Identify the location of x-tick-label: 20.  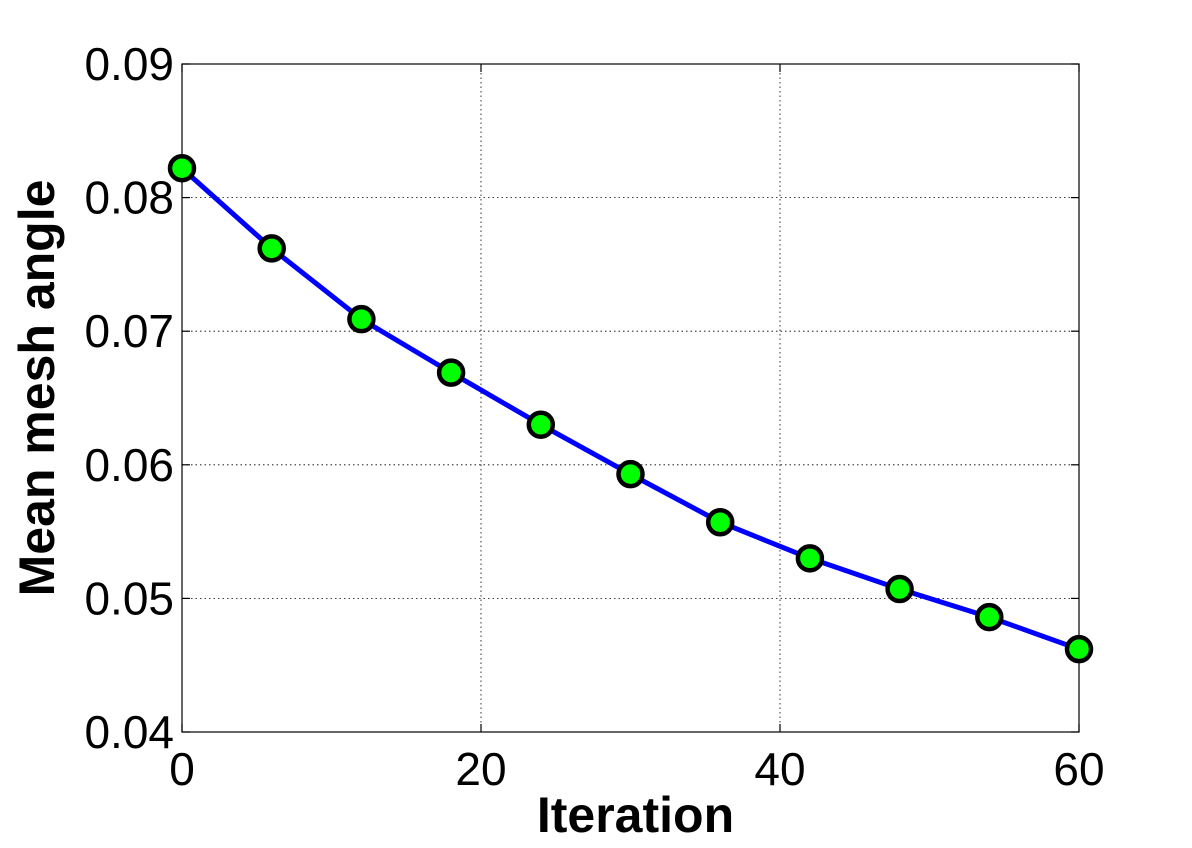
(480, 769).